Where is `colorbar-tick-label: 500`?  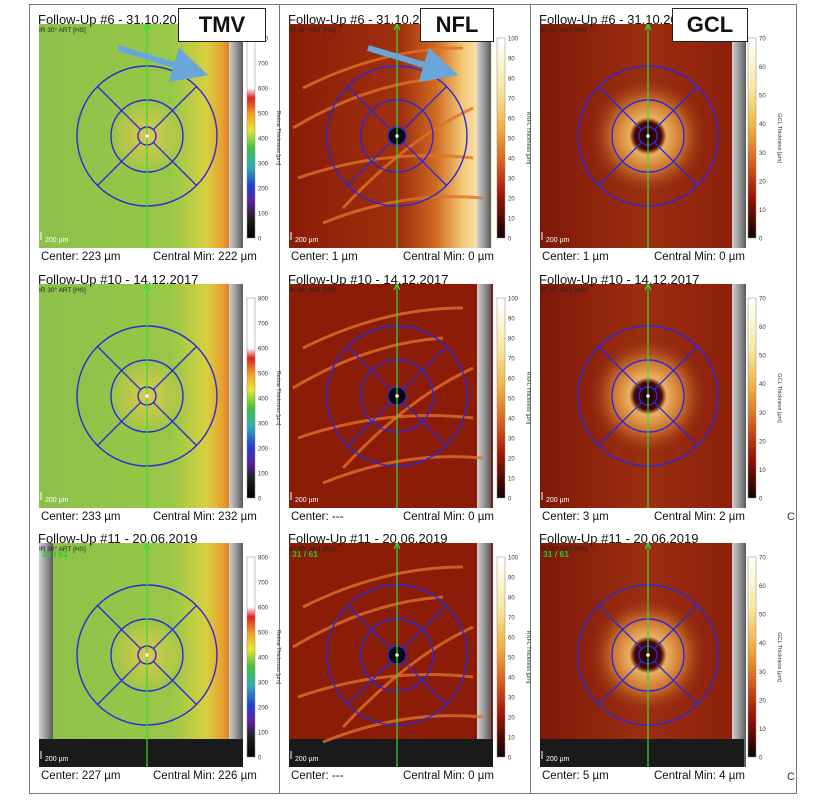
colorbar-tick-label: 500 is located at coordinates (263, 634).